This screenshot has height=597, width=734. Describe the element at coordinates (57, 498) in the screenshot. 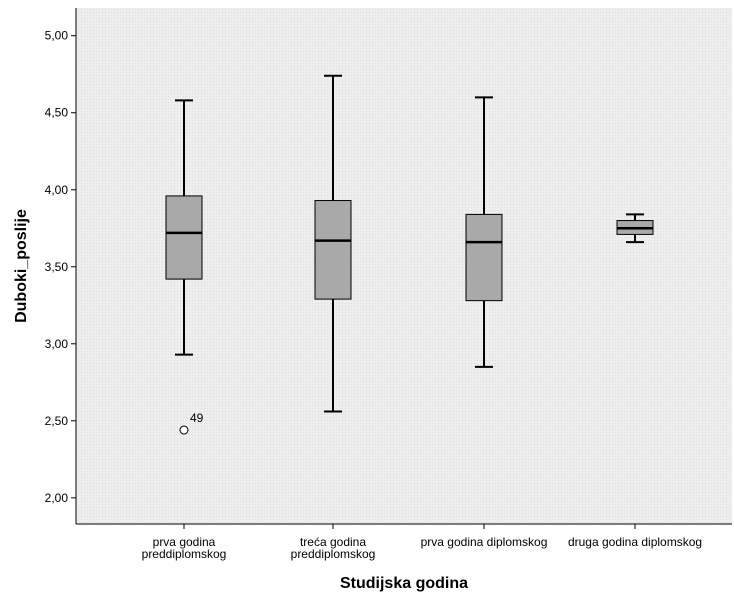

I see `y-tick-label: 2,00` at that location.